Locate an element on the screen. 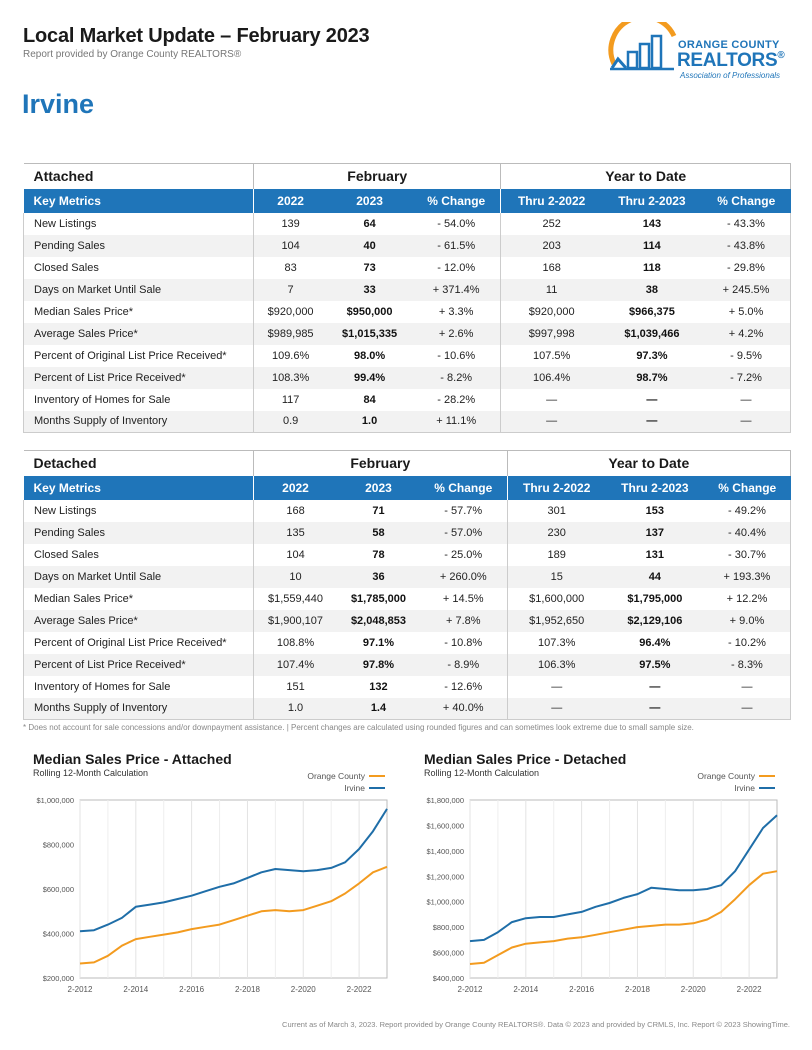 Image resolution: width=812 pixels, height=1050 pixels. metric-value: $1,900,107 is located at coordinates (295, 620).